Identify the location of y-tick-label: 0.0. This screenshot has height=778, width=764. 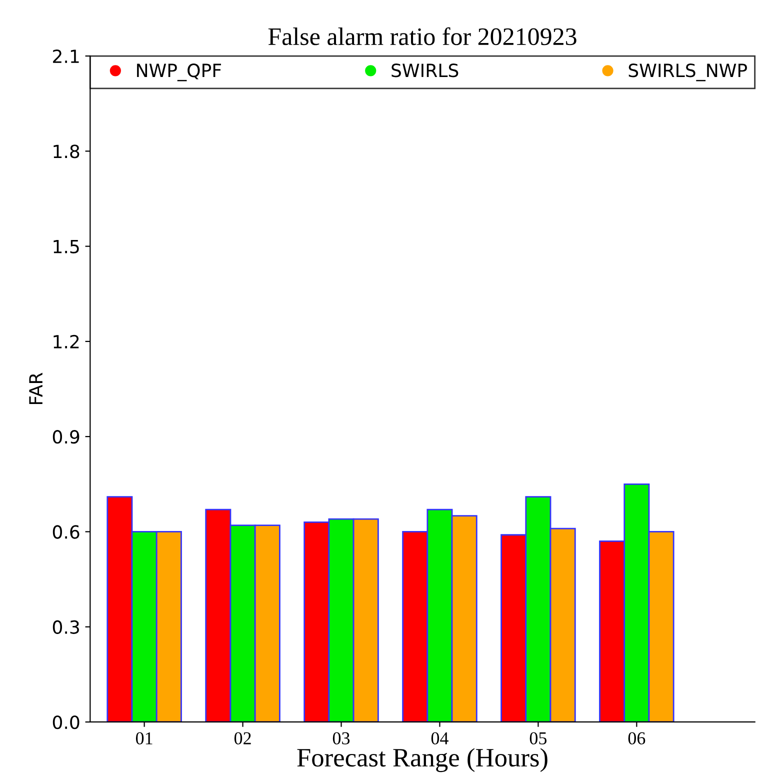
(66, 722).